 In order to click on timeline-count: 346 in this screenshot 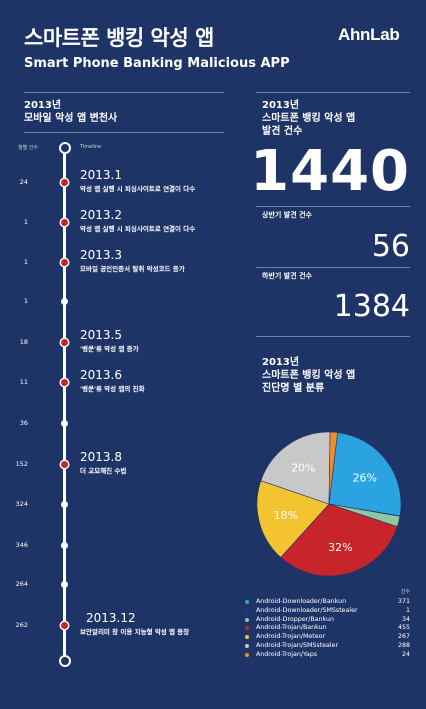, I will do `click(21, 545)`.